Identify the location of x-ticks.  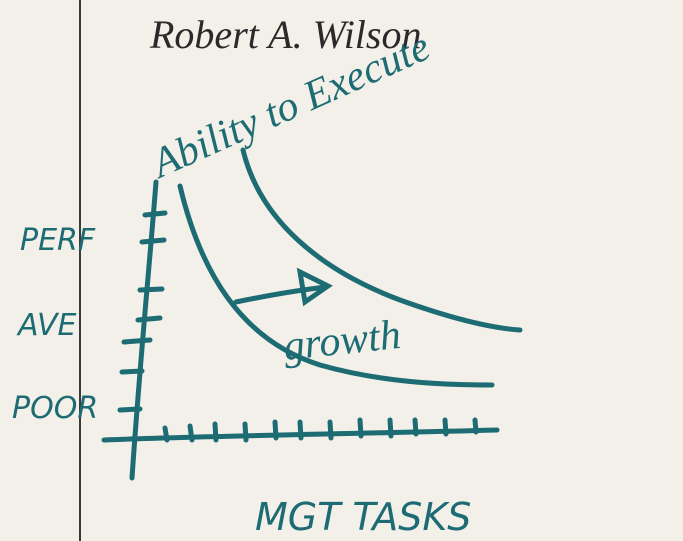
(320, 430).